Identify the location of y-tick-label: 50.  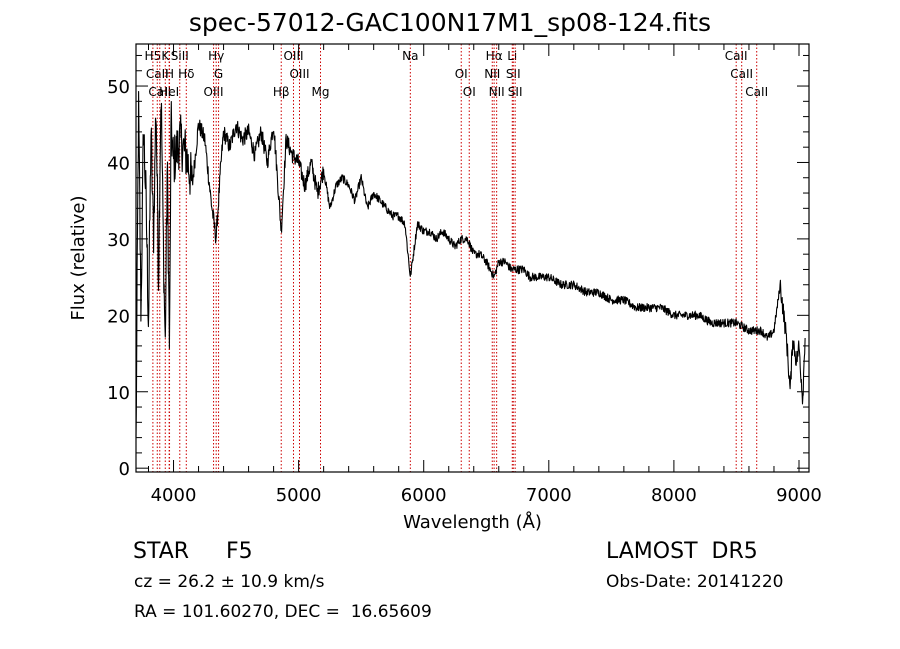
(118, 87).